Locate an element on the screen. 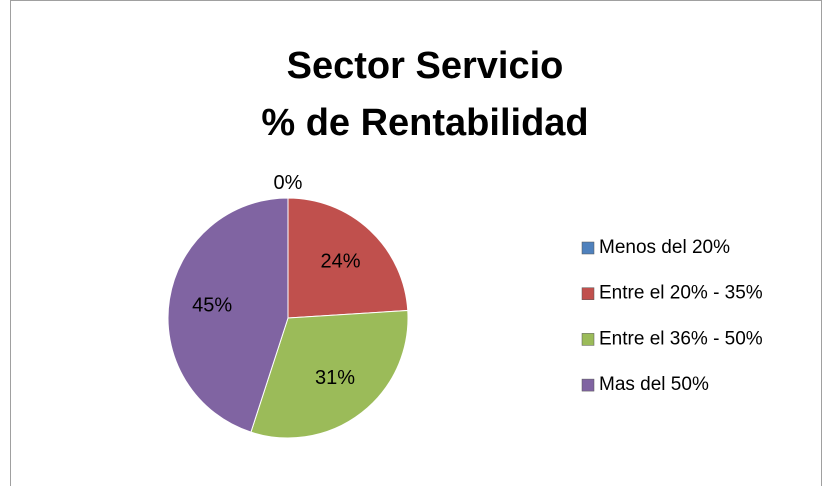 The height and width of the screenshot is (486, 823). legend-label: Entre el 20% - 35% is located at coordinates (681, 293).